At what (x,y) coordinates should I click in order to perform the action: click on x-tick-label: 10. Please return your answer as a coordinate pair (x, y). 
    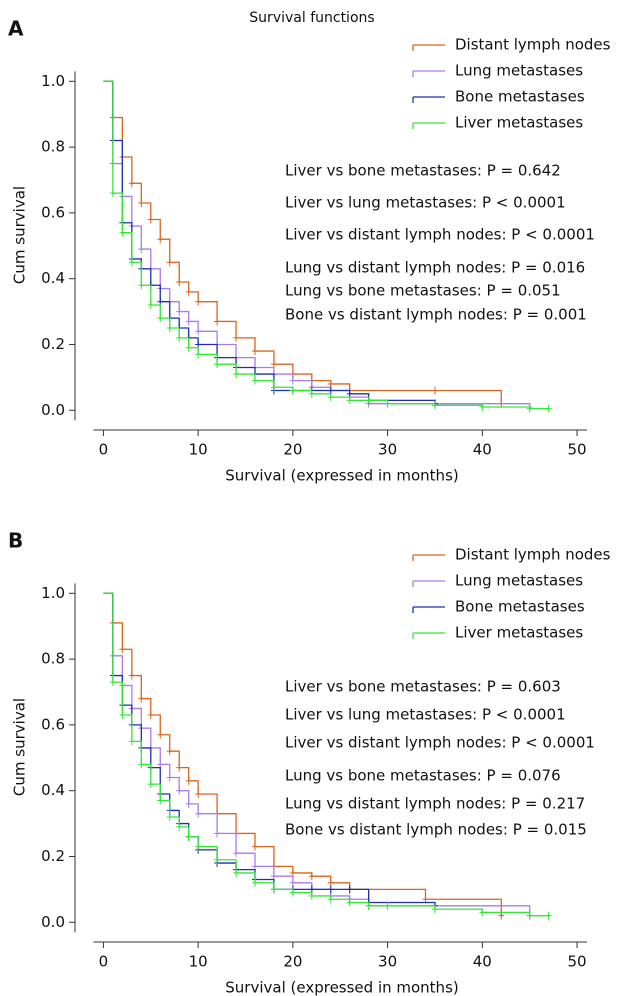
    Looking at the image, I should click on (198, 450).